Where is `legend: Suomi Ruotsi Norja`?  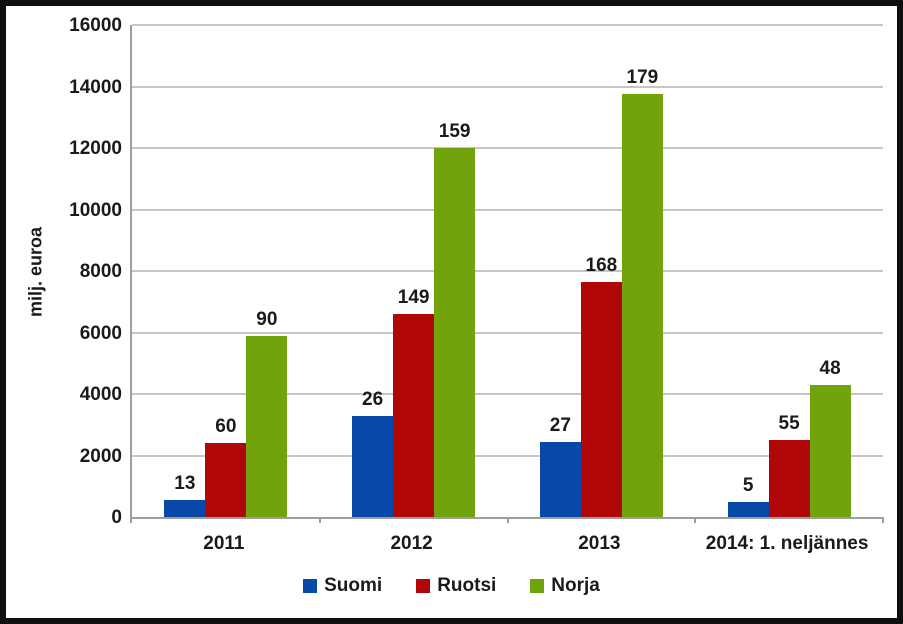 legend: Suomi Ruotsi Norja is located at coordinates (451, 585).